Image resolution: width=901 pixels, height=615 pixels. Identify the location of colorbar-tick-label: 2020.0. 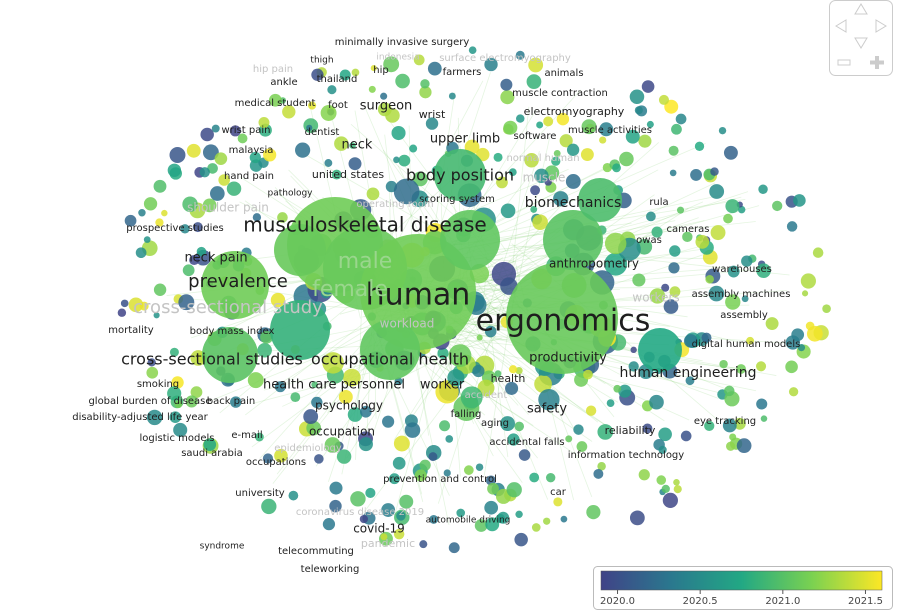
(617, 601).